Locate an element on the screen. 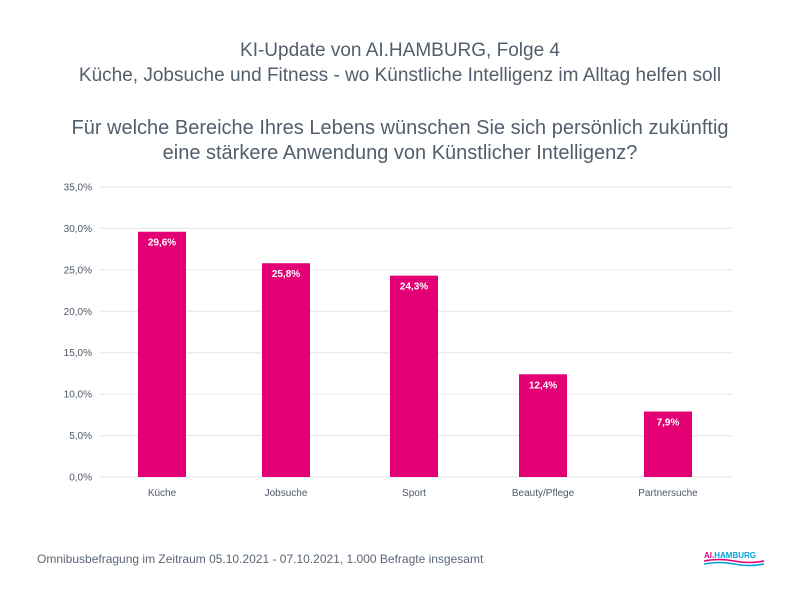 This screenshot has width=800, height=600. y-tick-label: 0,0% is located at coordinates (80, 478).